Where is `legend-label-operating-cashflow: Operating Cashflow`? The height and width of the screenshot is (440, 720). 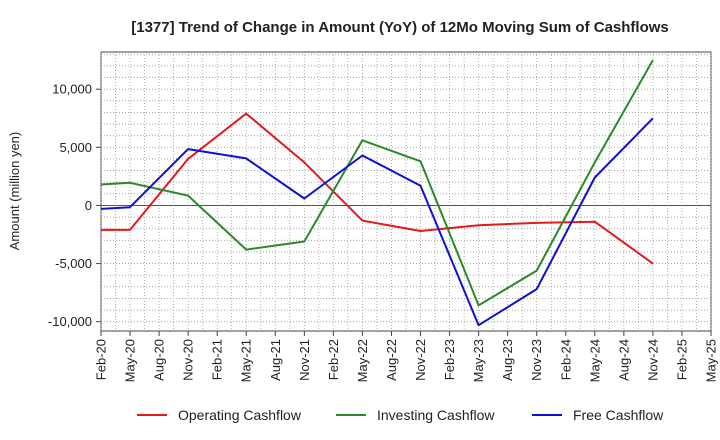 legend-label-operating-cashflow: Operating Cashflow is located at coordinates (240, 415).